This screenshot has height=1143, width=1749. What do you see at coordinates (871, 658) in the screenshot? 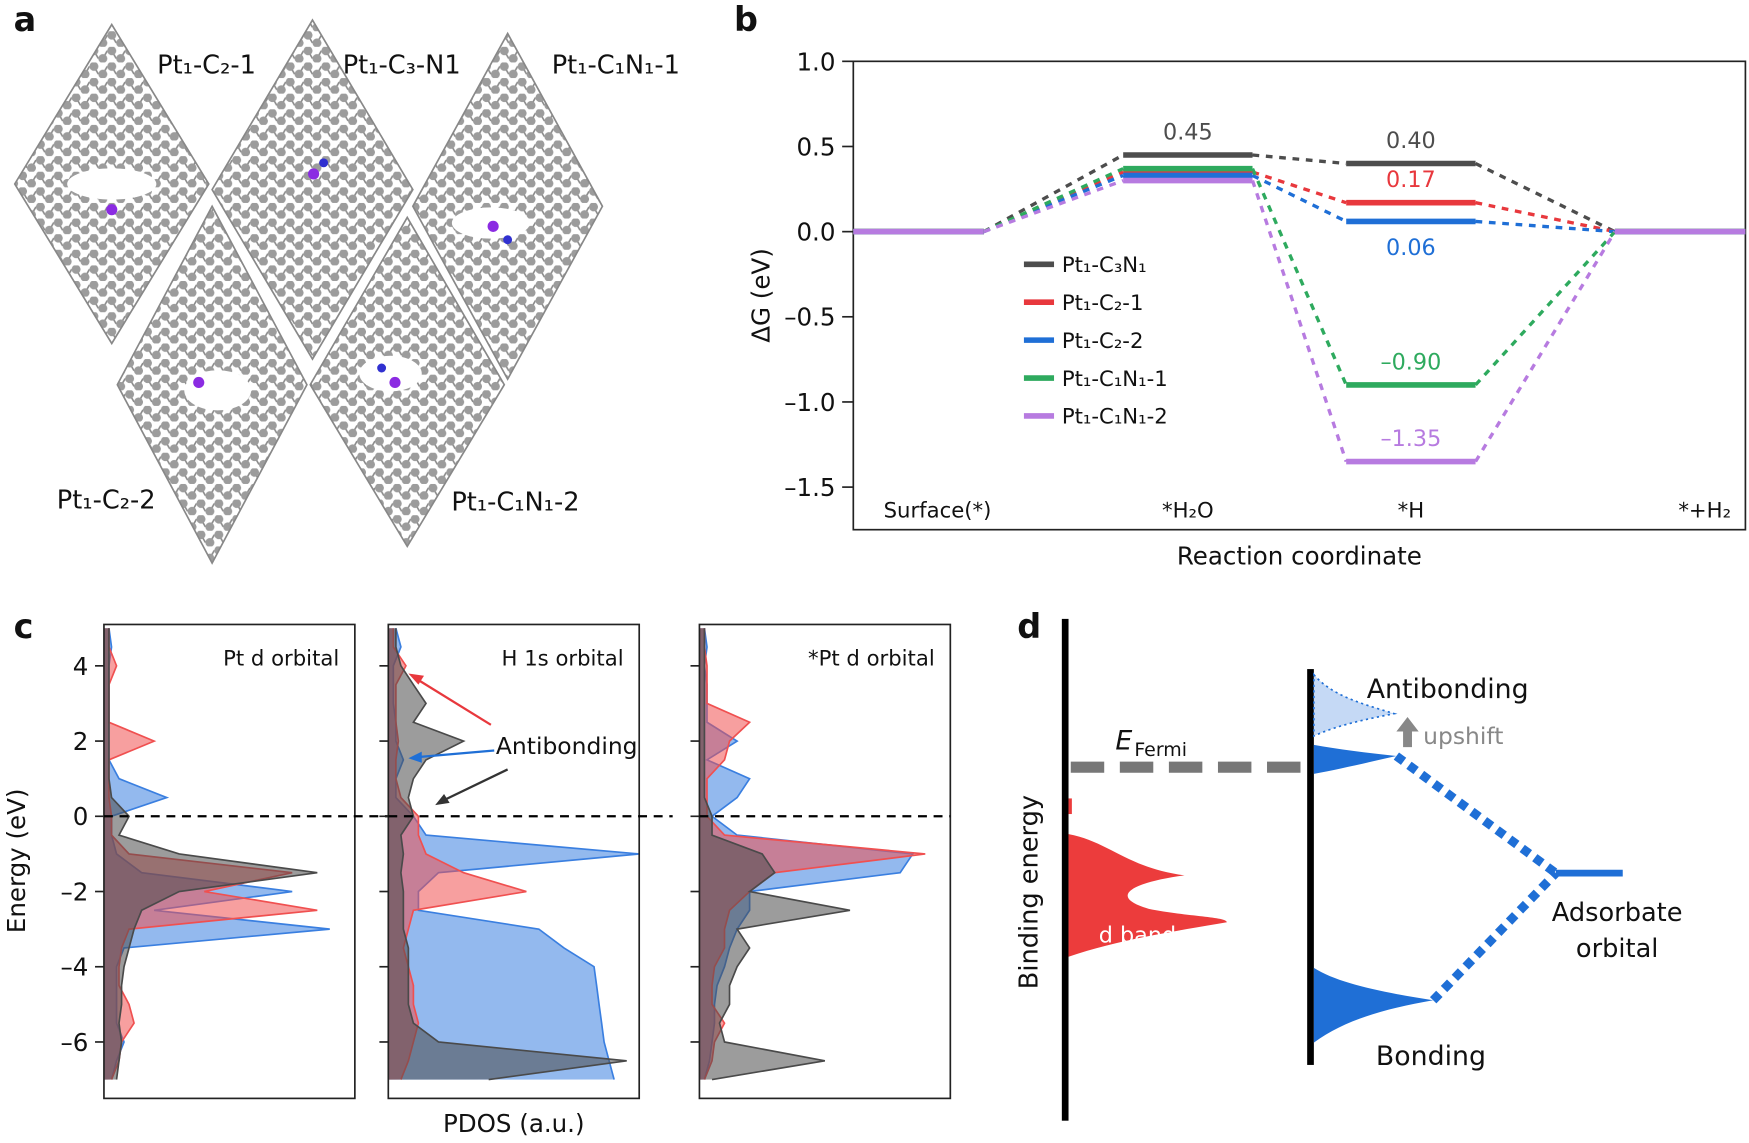
I see `plot-title: *Pt d orbital` at bounding box center [871, 658].